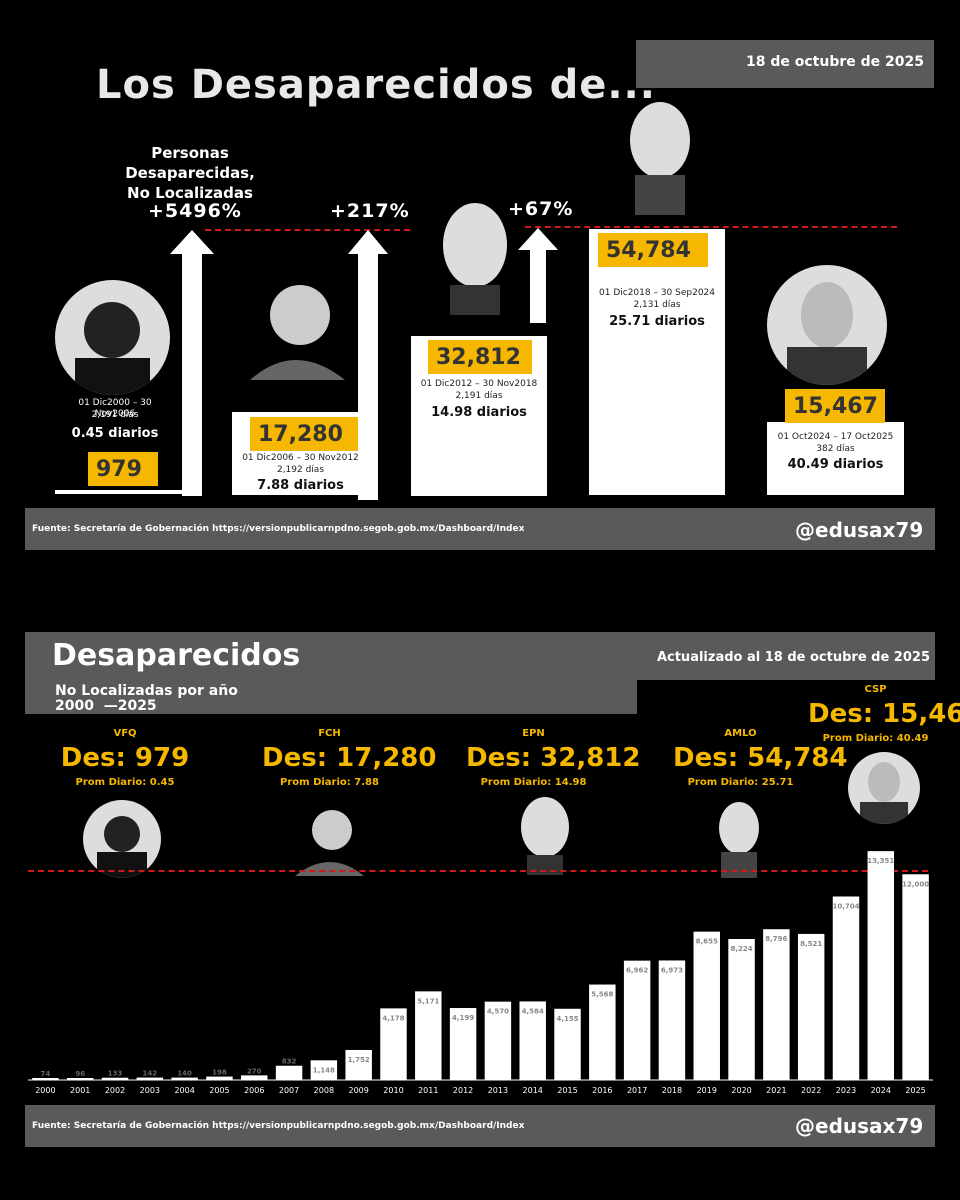 The height and width of the screenshot is (1200, 960). Describe the element at coordinates (304, 434) in the screenshot. I see `period-value-2: 17,280` at that location.